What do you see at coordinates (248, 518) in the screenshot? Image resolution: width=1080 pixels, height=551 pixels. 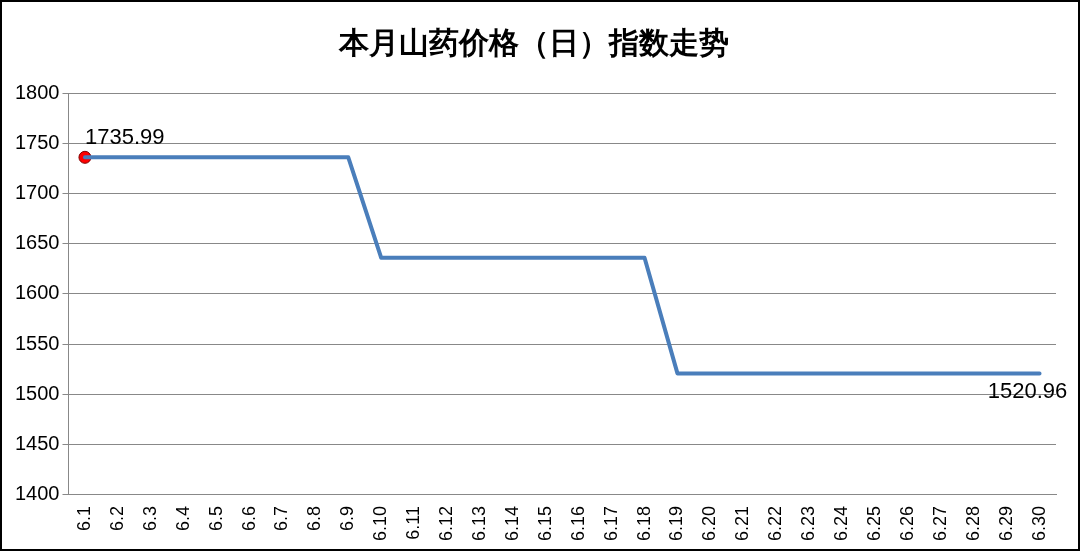 I see `x-tick-label: 6.6` at bounding box center [248, 518].